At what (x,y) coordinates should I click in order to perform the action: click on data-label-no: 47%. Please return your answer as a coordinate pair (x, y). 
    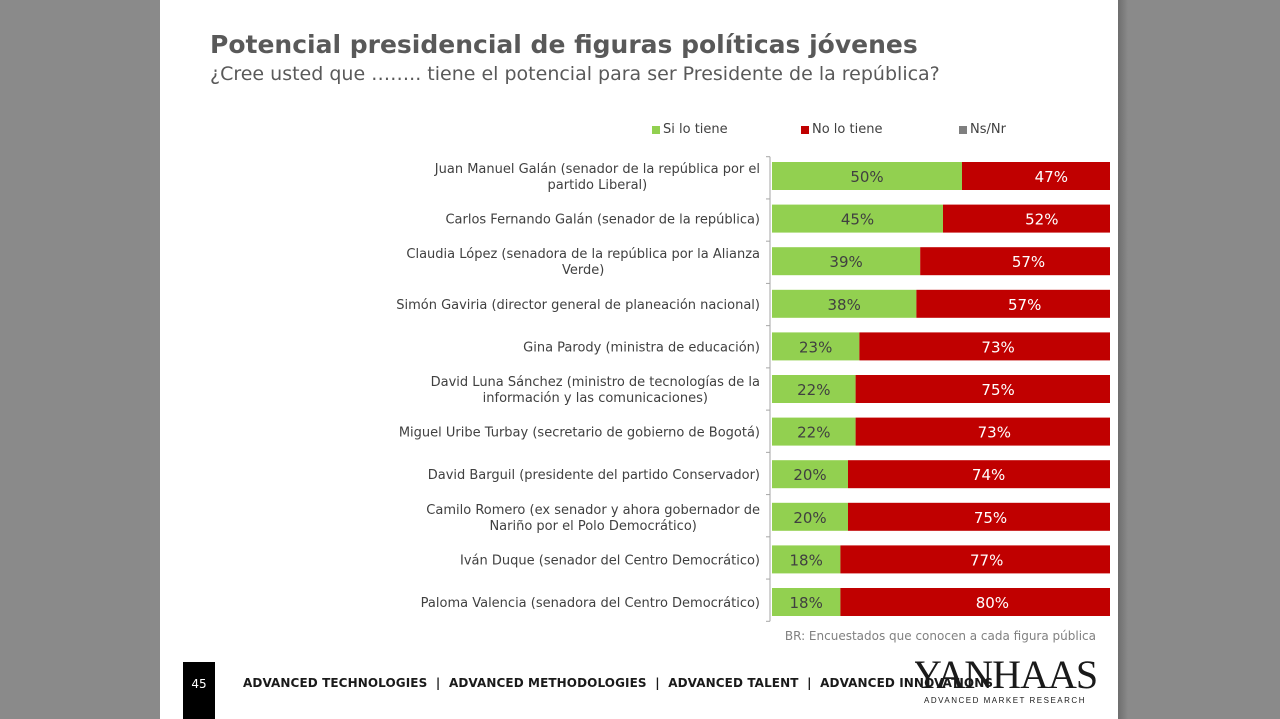
    Looking at the image, I should click on (1051, 177).